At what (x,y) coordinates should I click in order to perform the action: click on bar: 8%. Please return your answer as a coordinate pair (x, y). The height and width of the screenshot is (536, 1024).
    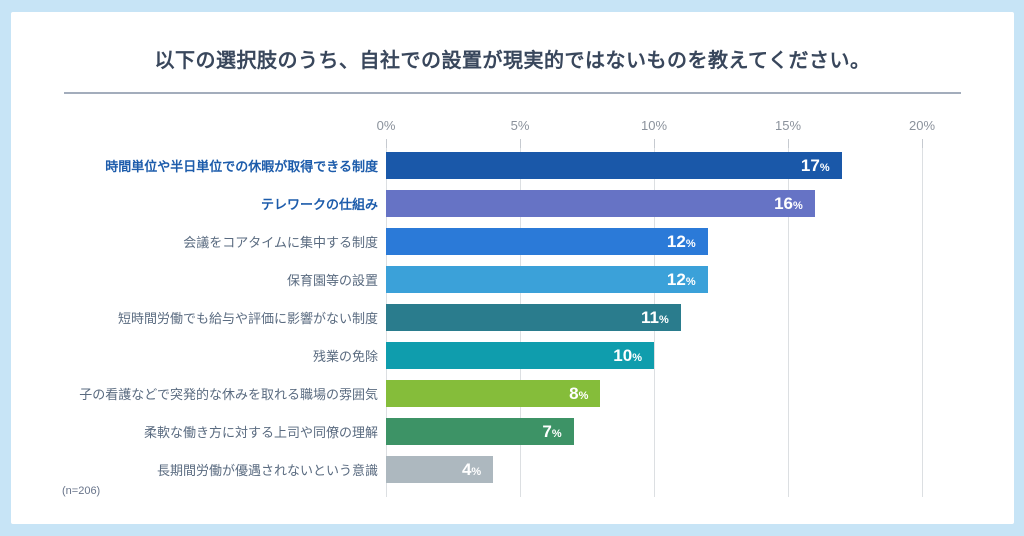
    Looking at the image, I should click on (493, 393).